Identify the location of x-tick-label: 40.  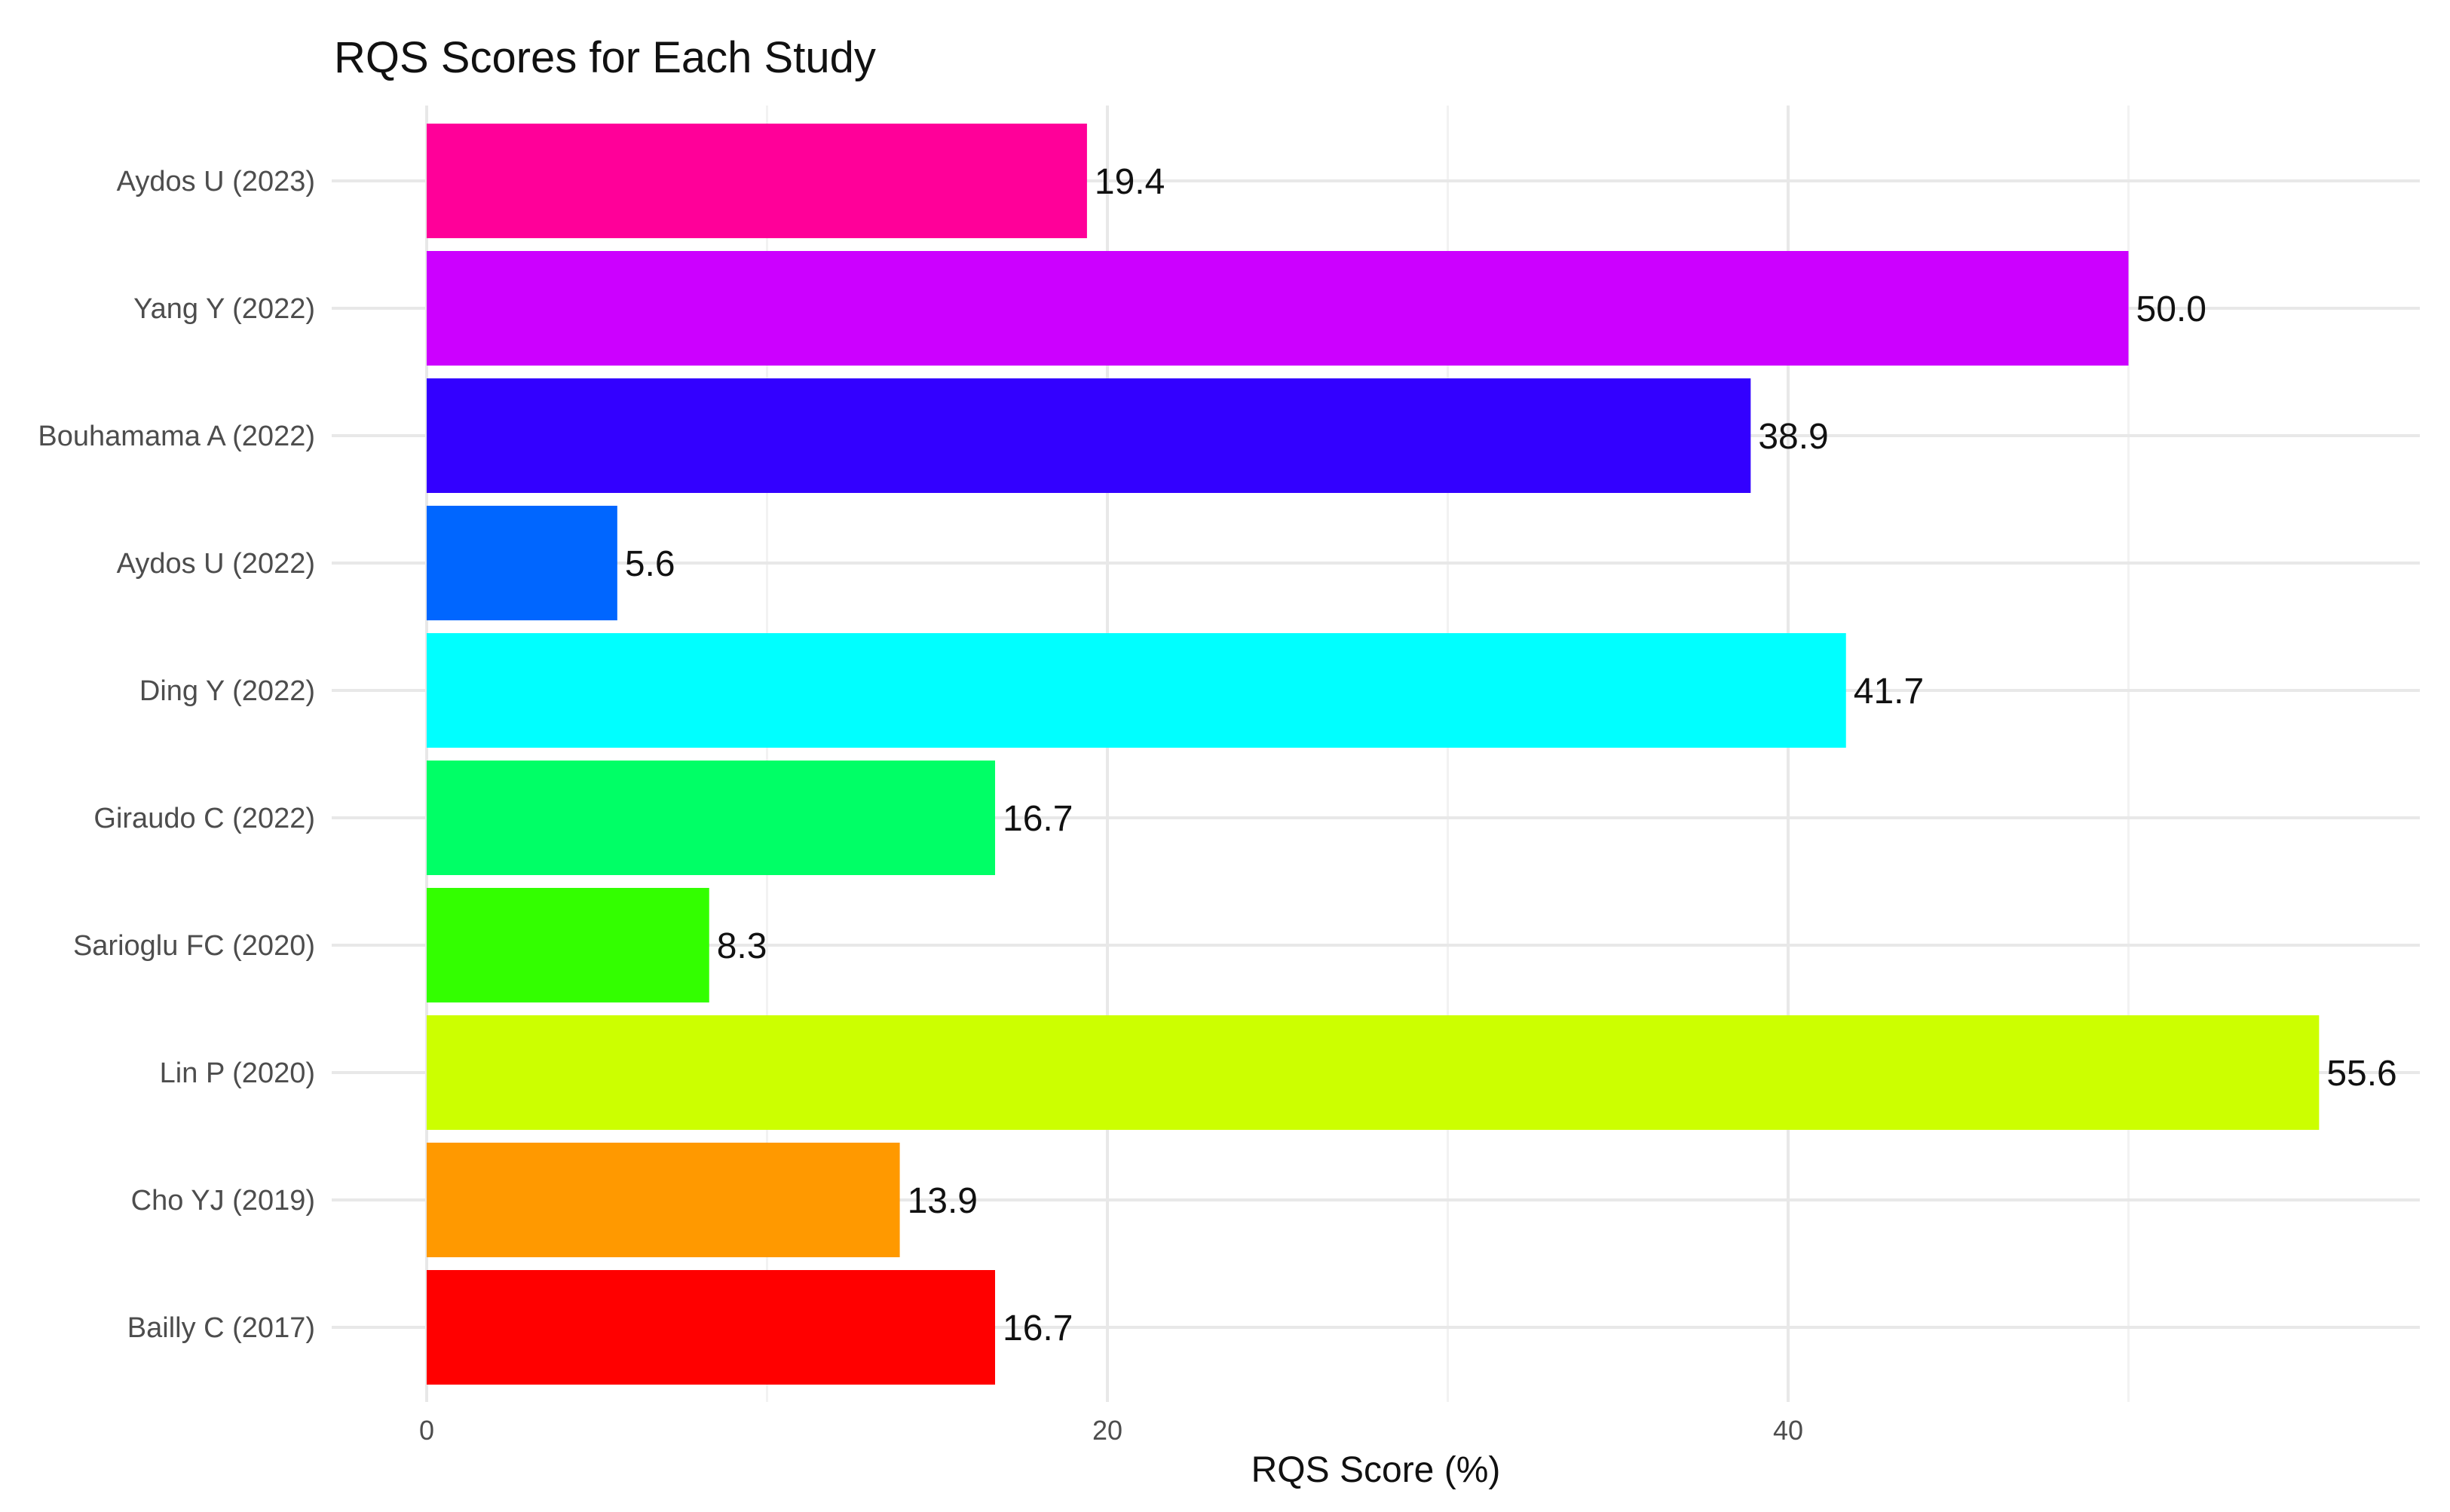
(1788, 1431).